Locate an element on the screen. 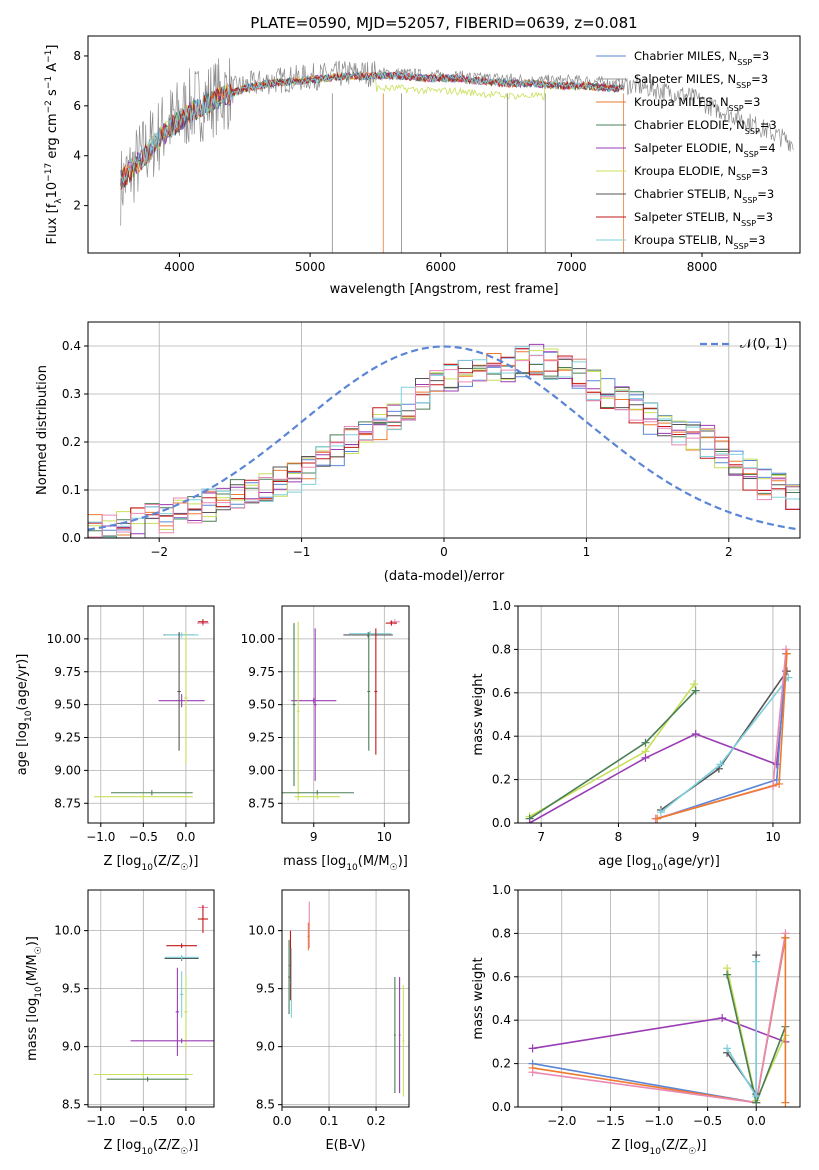 Image resolution: width=819 pixels, height=1170 pixels. normal-curve is located at coordinates (444, 438).